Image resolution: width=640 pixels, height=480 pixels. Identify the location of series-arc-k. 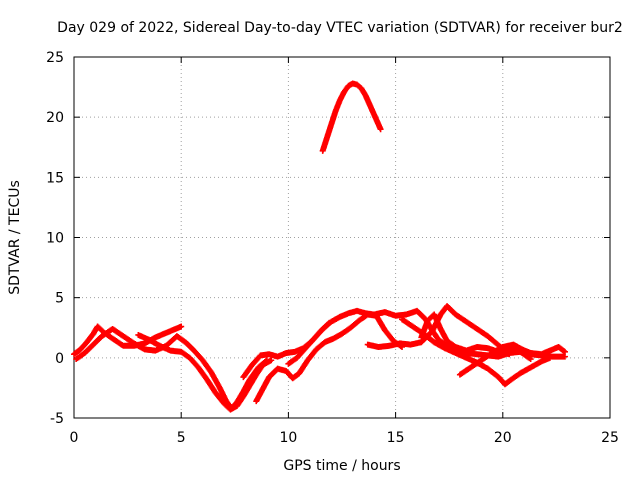
(351, 117).